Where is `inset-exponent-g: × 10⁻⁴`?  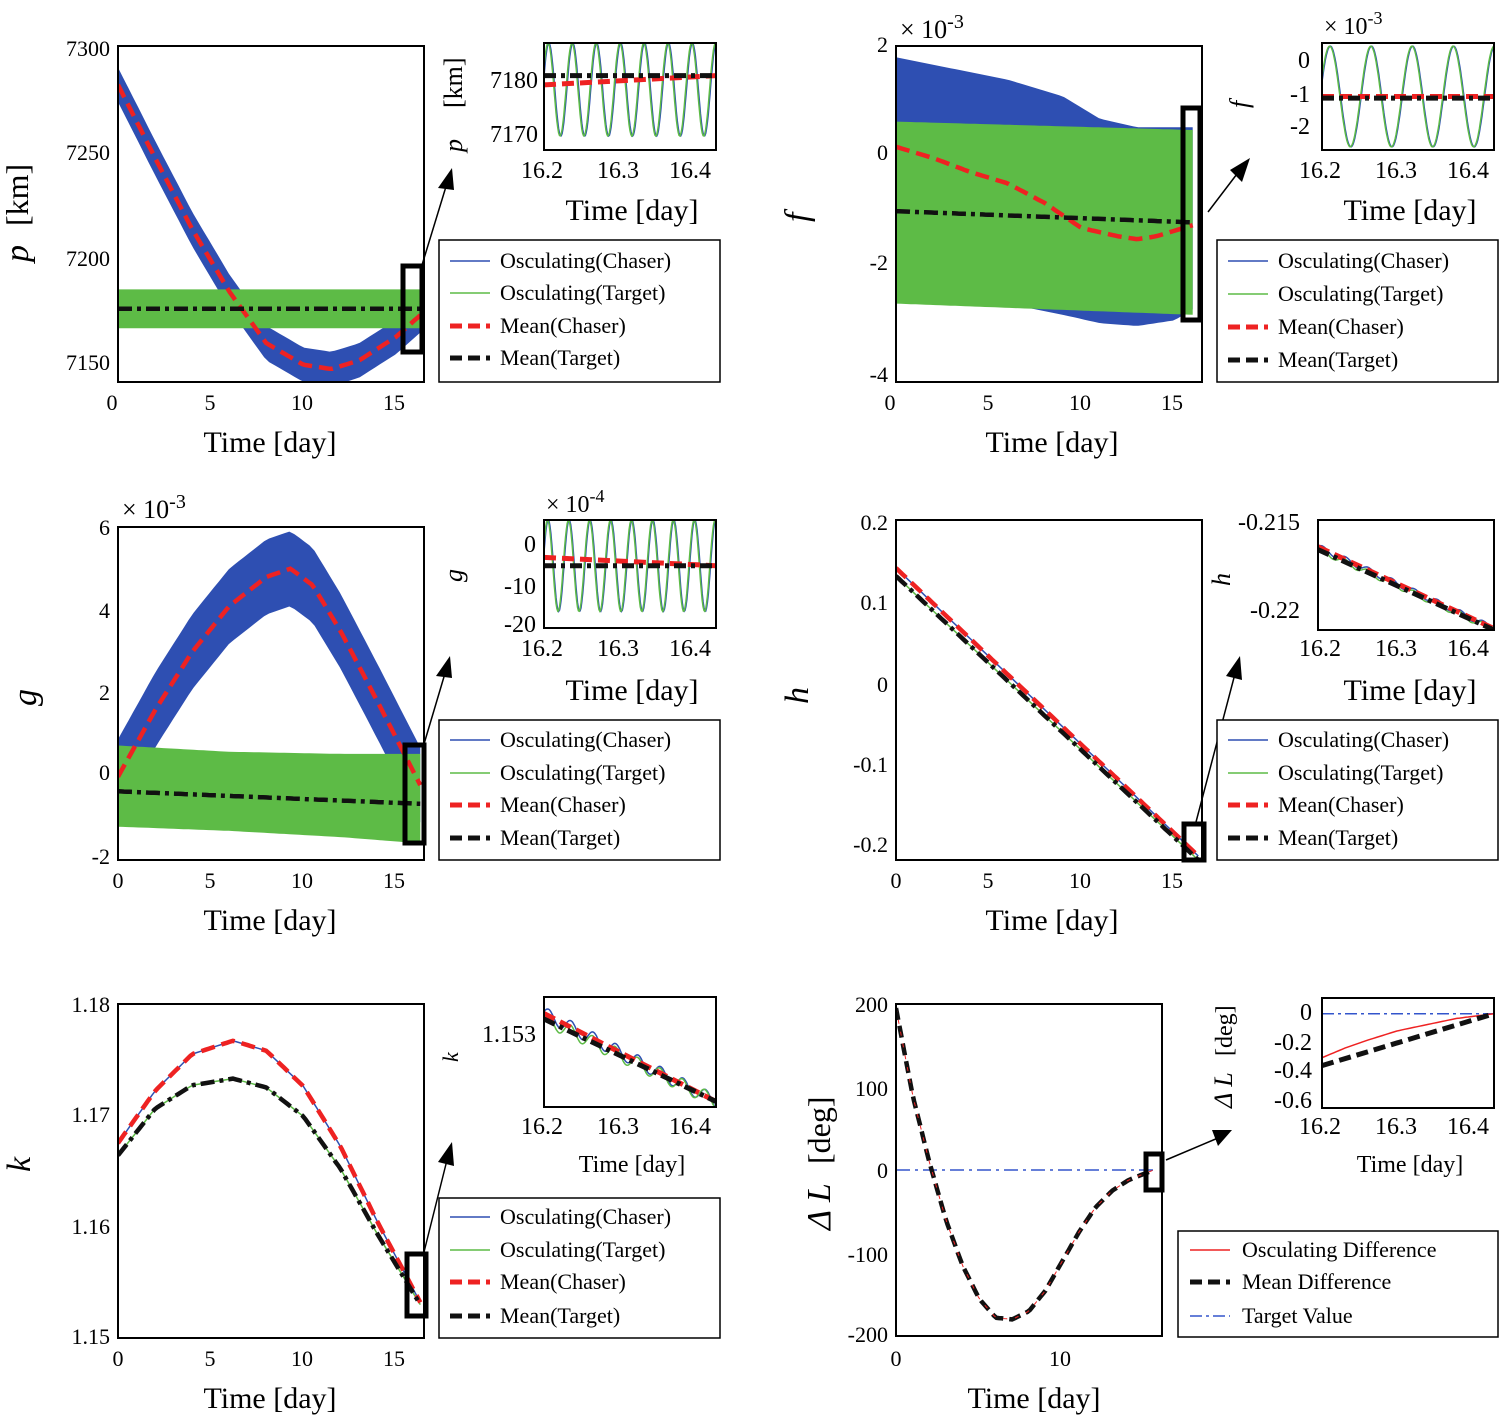
inset-exponent-g: × 10⁻⁴ is located at coordinates (575, 502).